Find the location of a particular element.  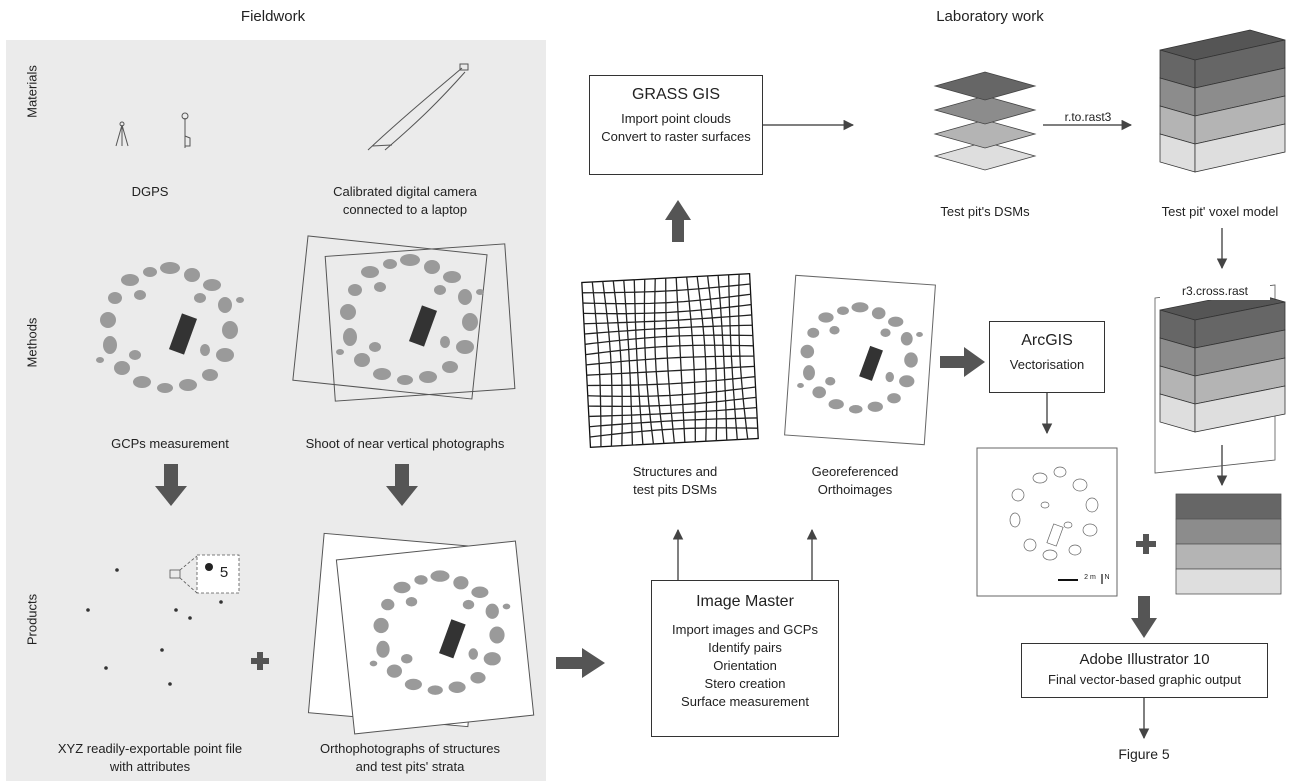

illustrator-line1: Final vector-based graphic output is located at coordinates (1144, 679).